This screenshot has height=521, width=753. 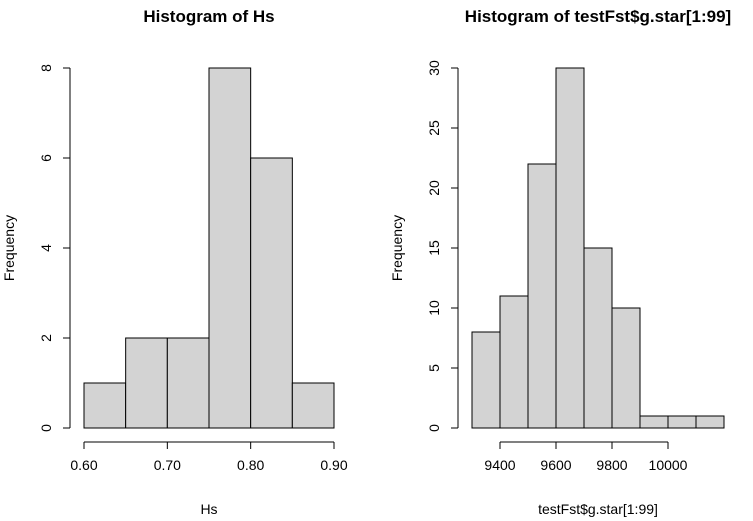 What do you see at coordinates (46, 68) in the screenshot?
I see `y-tick-label: 8` at bounding box center [46, 68].